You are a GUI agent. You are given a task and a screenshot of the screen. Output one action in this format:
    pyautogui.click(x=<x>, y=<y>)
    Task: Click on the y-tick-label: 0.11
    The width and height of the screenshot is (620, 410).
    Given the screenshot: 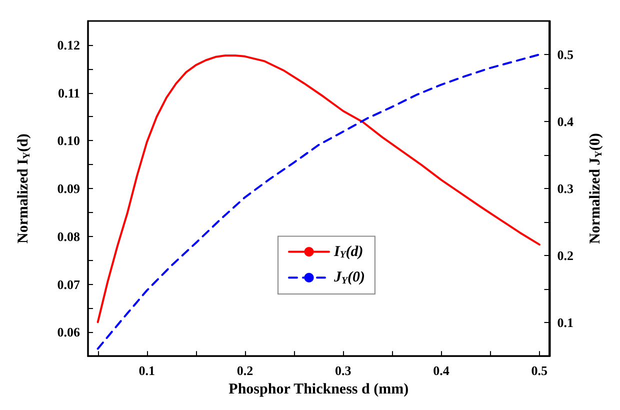 What is the action you would take?
    pyautogui.click(x=69, y=92)
    